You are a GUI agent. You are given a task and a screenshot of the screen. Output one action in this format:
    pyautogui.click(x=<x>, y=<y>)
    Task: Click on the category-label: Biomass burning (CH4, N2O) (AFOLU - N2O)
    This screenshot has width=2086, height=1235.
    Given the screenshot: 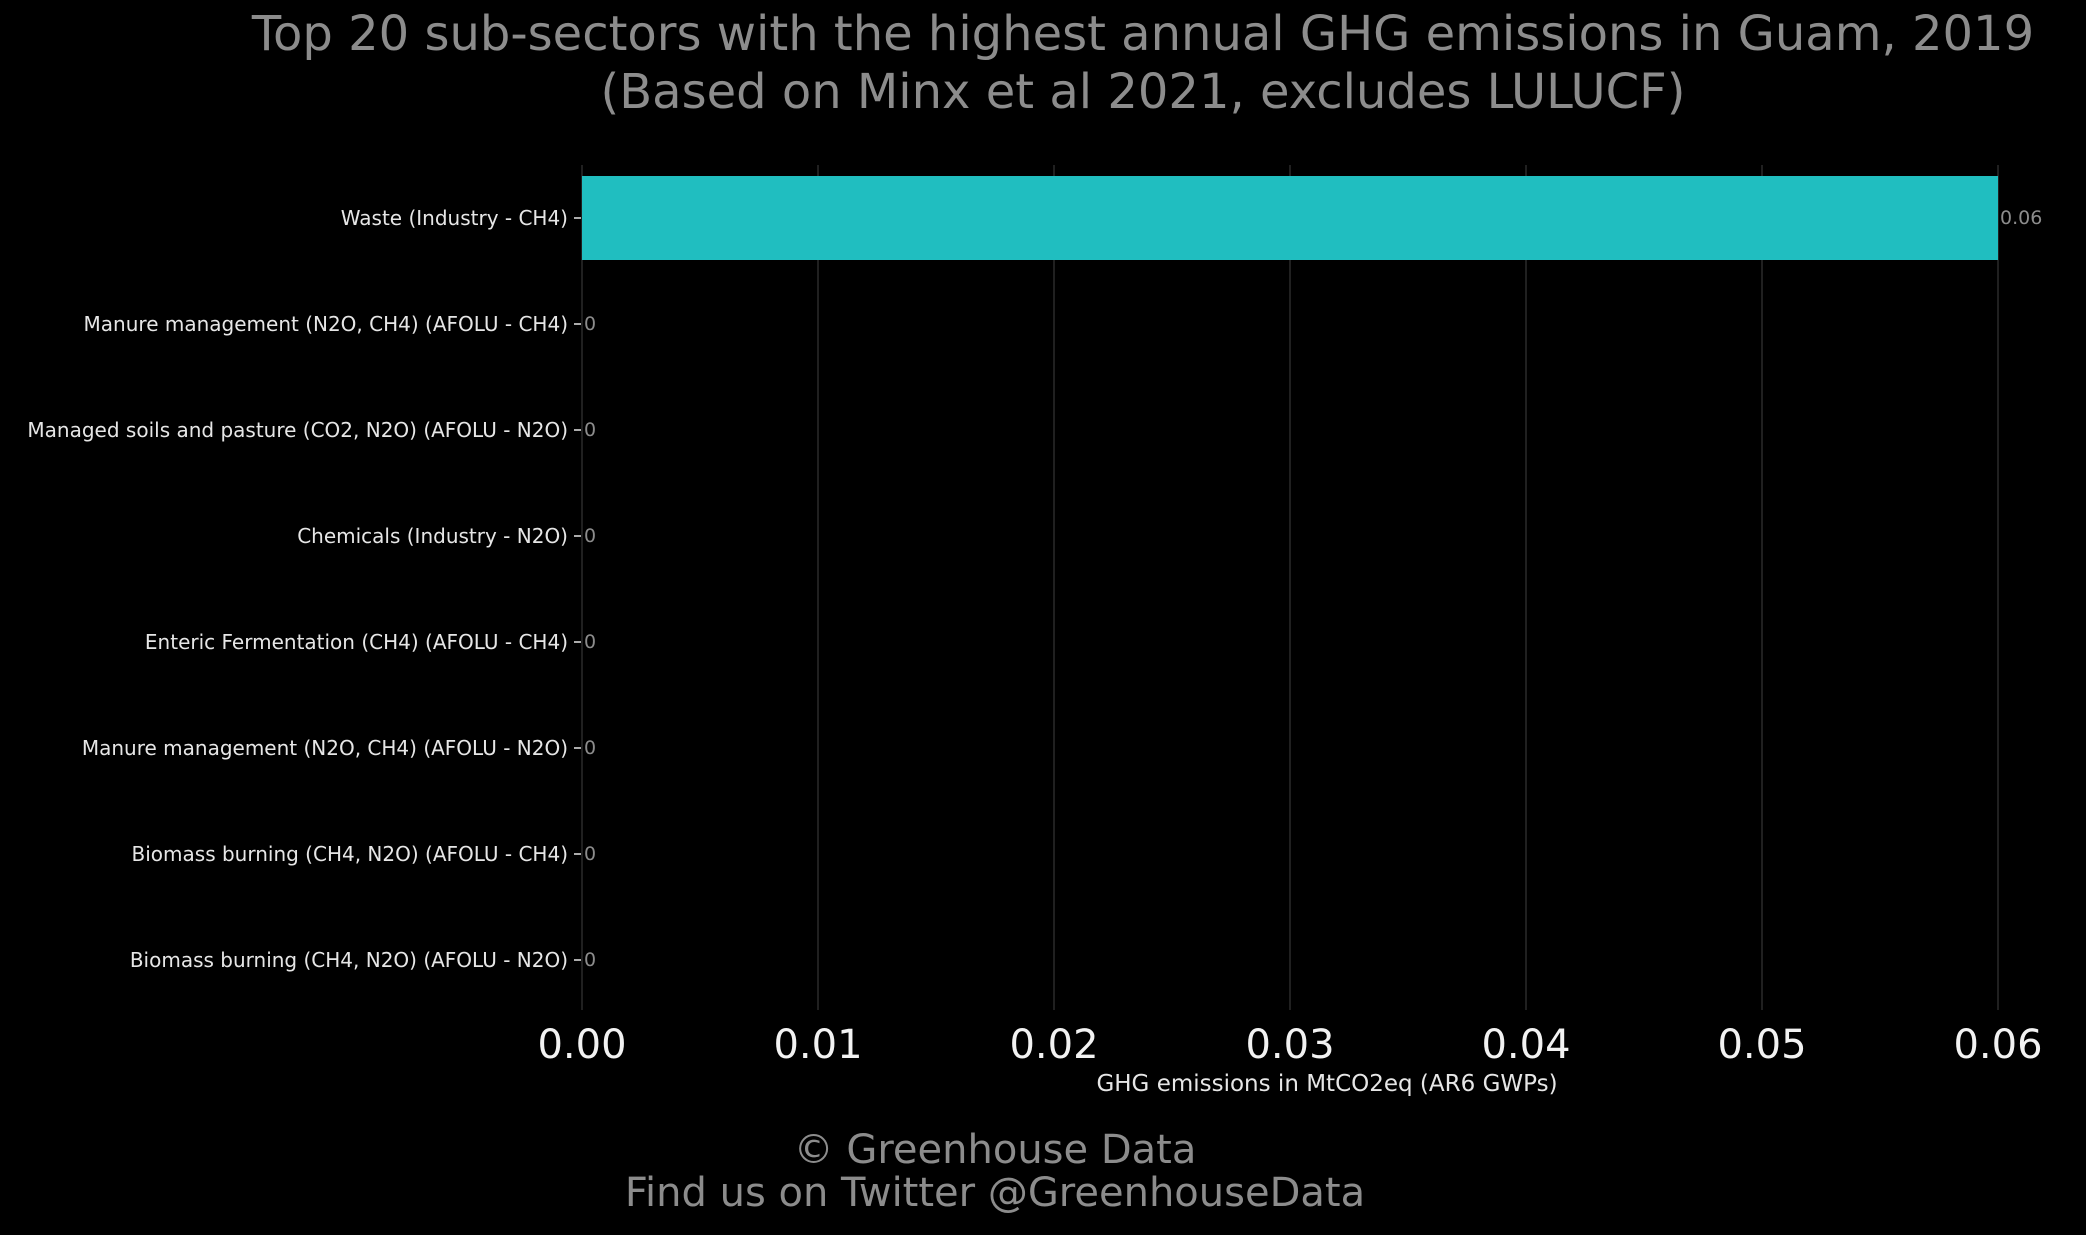 What is the action you would take?
    pyautogui.click(x=349, y=960)
    